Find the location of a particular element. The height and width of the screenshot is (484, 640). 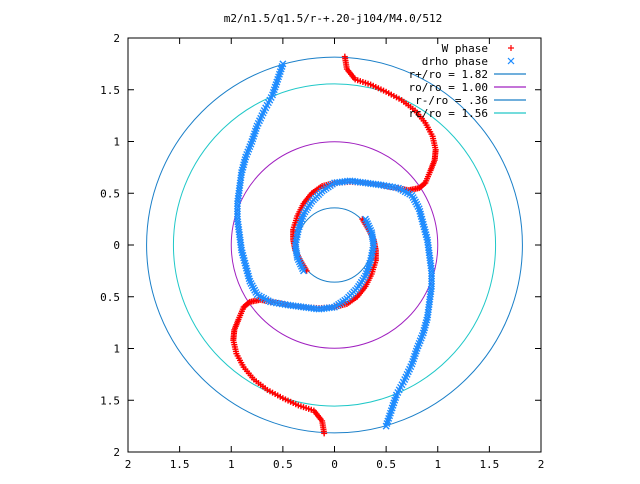

legend-label: r-/ro = .36 is located at coordinates (451, 100).